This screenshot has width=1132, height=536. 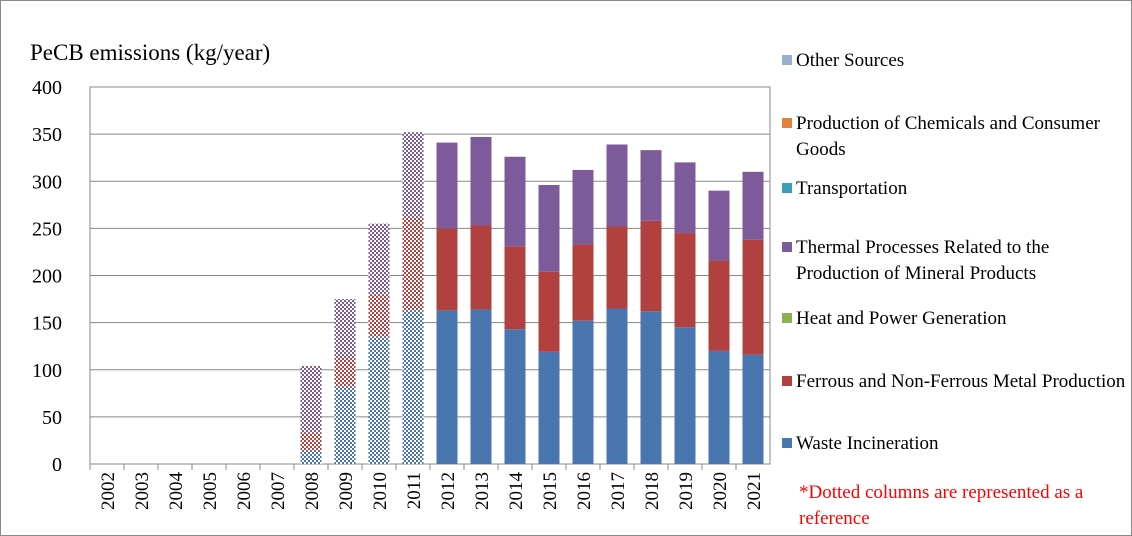 I want to click on x-tick-label: 2014, so click(x=516, y=491).